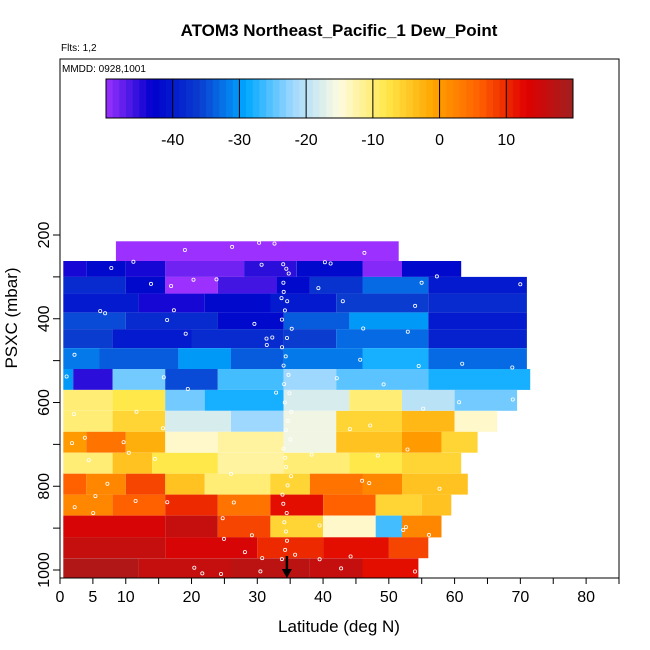 This screenshot has width=650, height=650. What do you see at coordinates (11, 317) in the screenshot?
I see `y-axis-label: PSXC (mbar)` at bounding box center [11, 317].